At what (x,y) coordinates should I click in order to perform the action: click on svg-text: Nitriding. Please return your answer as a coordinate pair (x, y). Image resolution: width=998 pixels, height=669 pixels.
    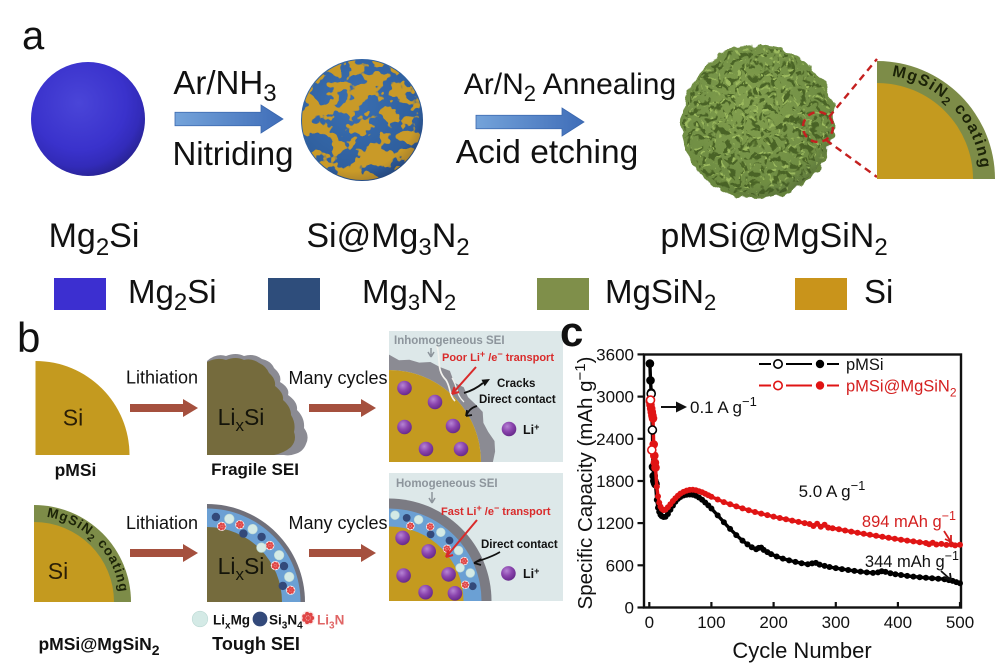
    Looking at the image, I should click on (232, 153).